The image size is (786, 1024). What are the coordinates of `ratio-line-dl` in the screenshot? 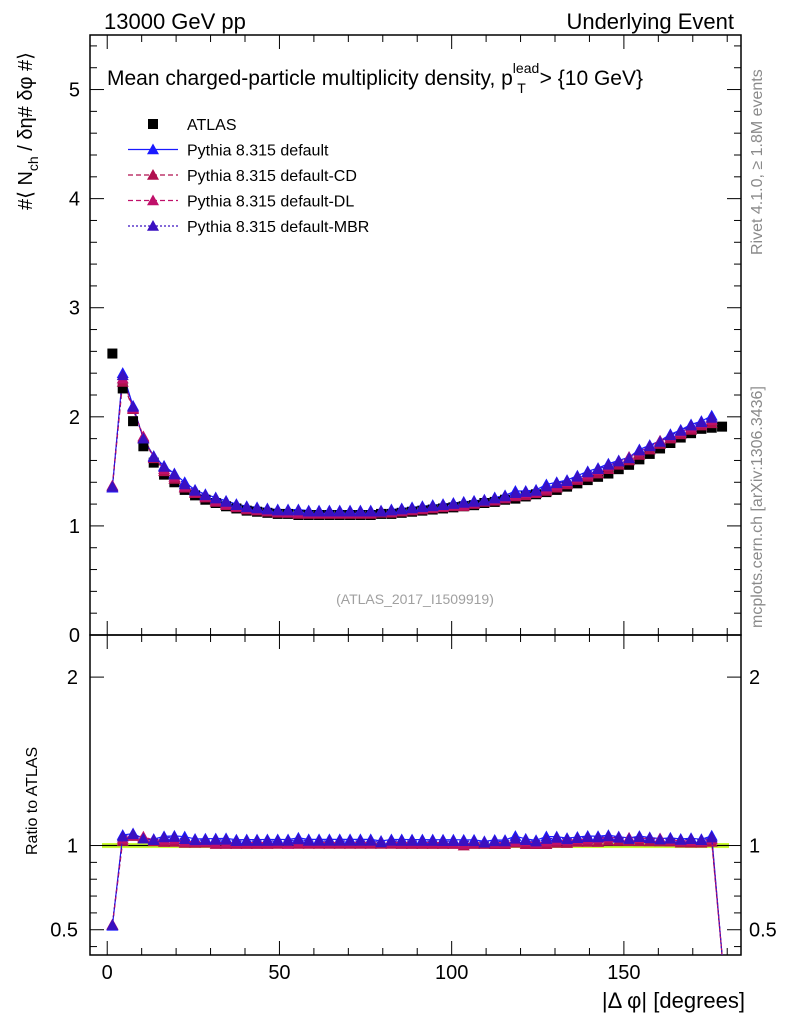 It's located at (417, 895).